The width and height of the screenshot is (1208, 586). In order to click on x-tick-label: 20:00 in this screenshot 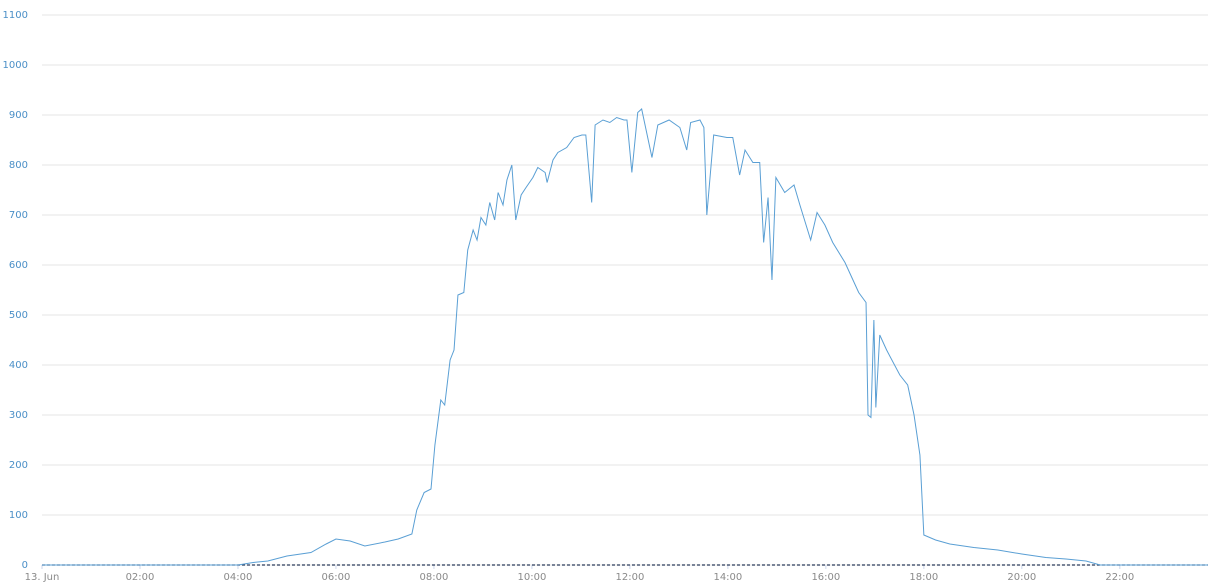, I will do `click(1021, 577)`.